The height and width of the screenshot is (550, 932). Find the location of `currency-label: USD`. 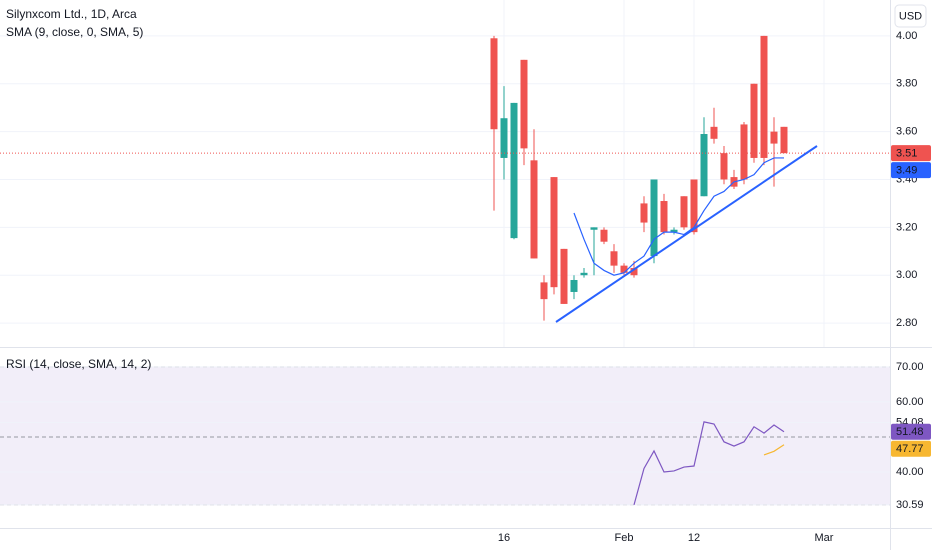

currency-label: USD is located at coordinates (910, 16).